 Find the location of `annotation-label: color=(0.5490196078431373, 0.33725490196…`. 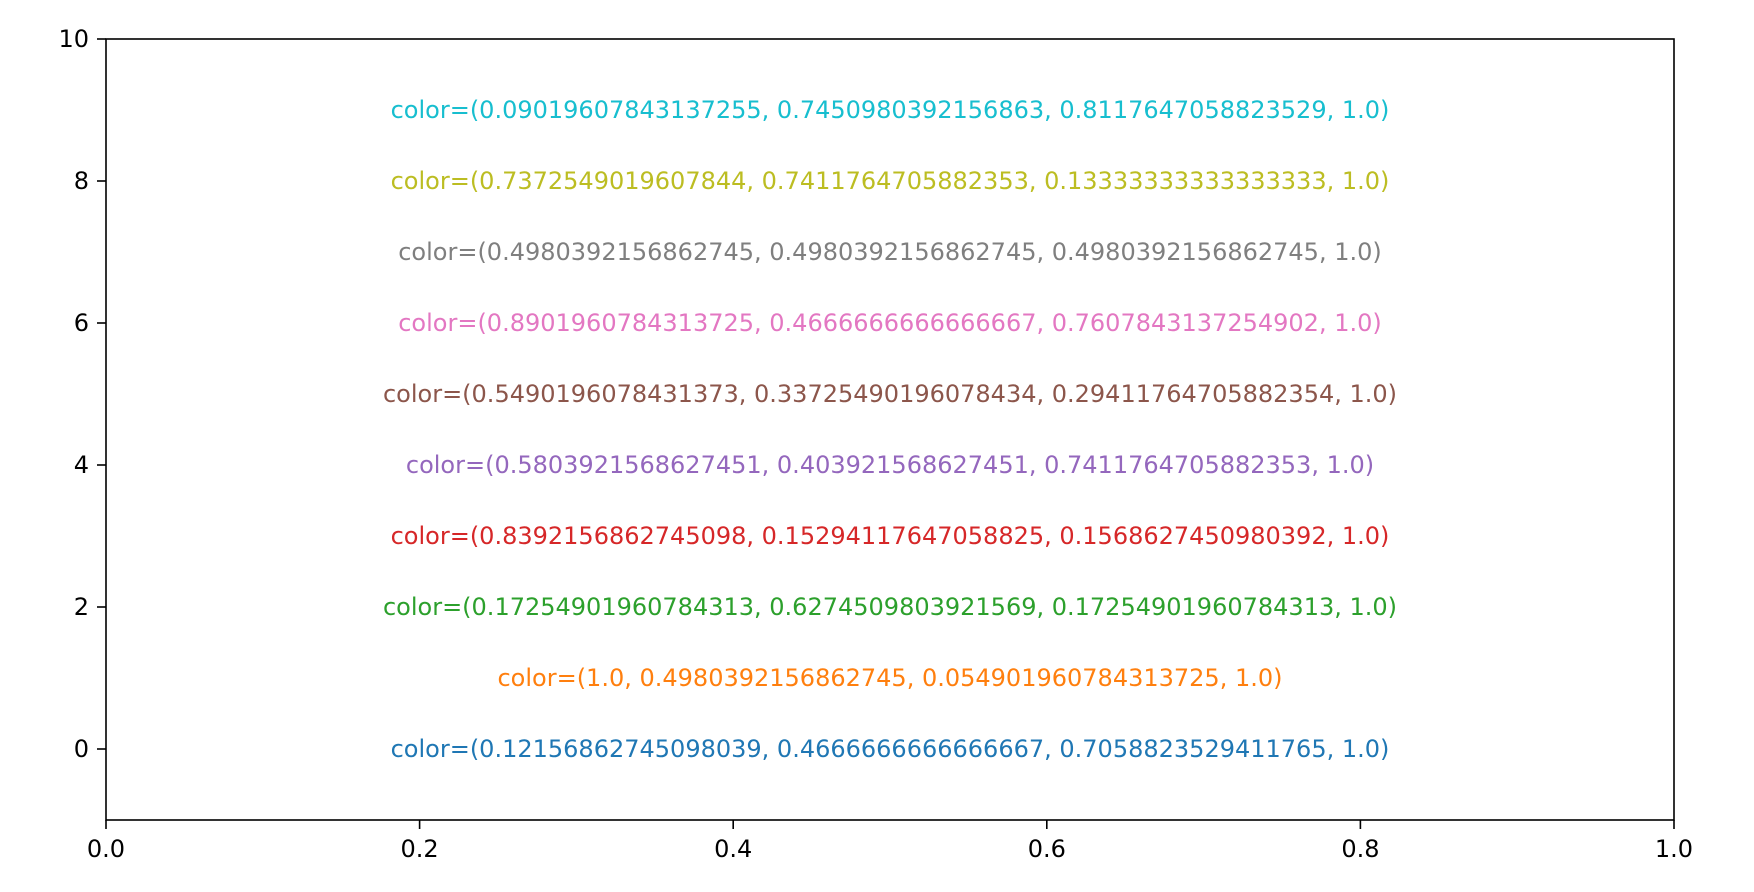

annotation-label: color=(0.5490196078431373, 0.33725490196… is located at coordinates (890, 394).